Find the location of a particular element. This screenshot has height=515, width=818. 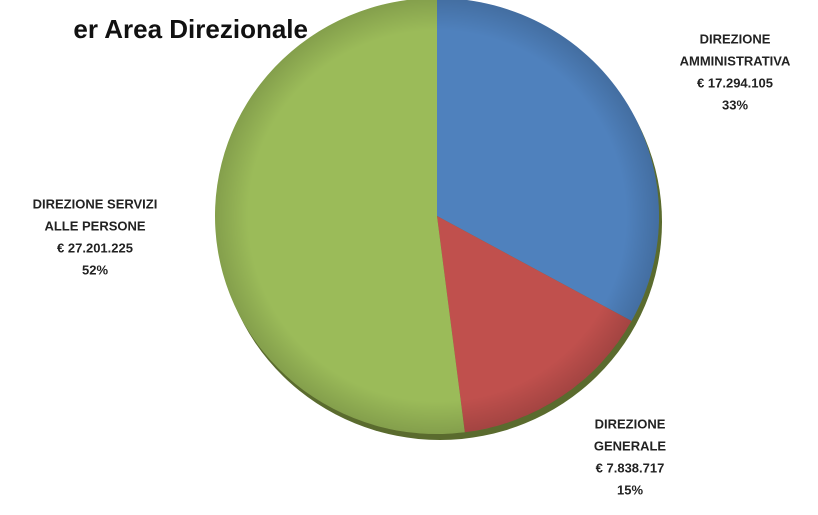

slice-label: DIREZIONE SERVIZI is located at coordinates (95, 203).